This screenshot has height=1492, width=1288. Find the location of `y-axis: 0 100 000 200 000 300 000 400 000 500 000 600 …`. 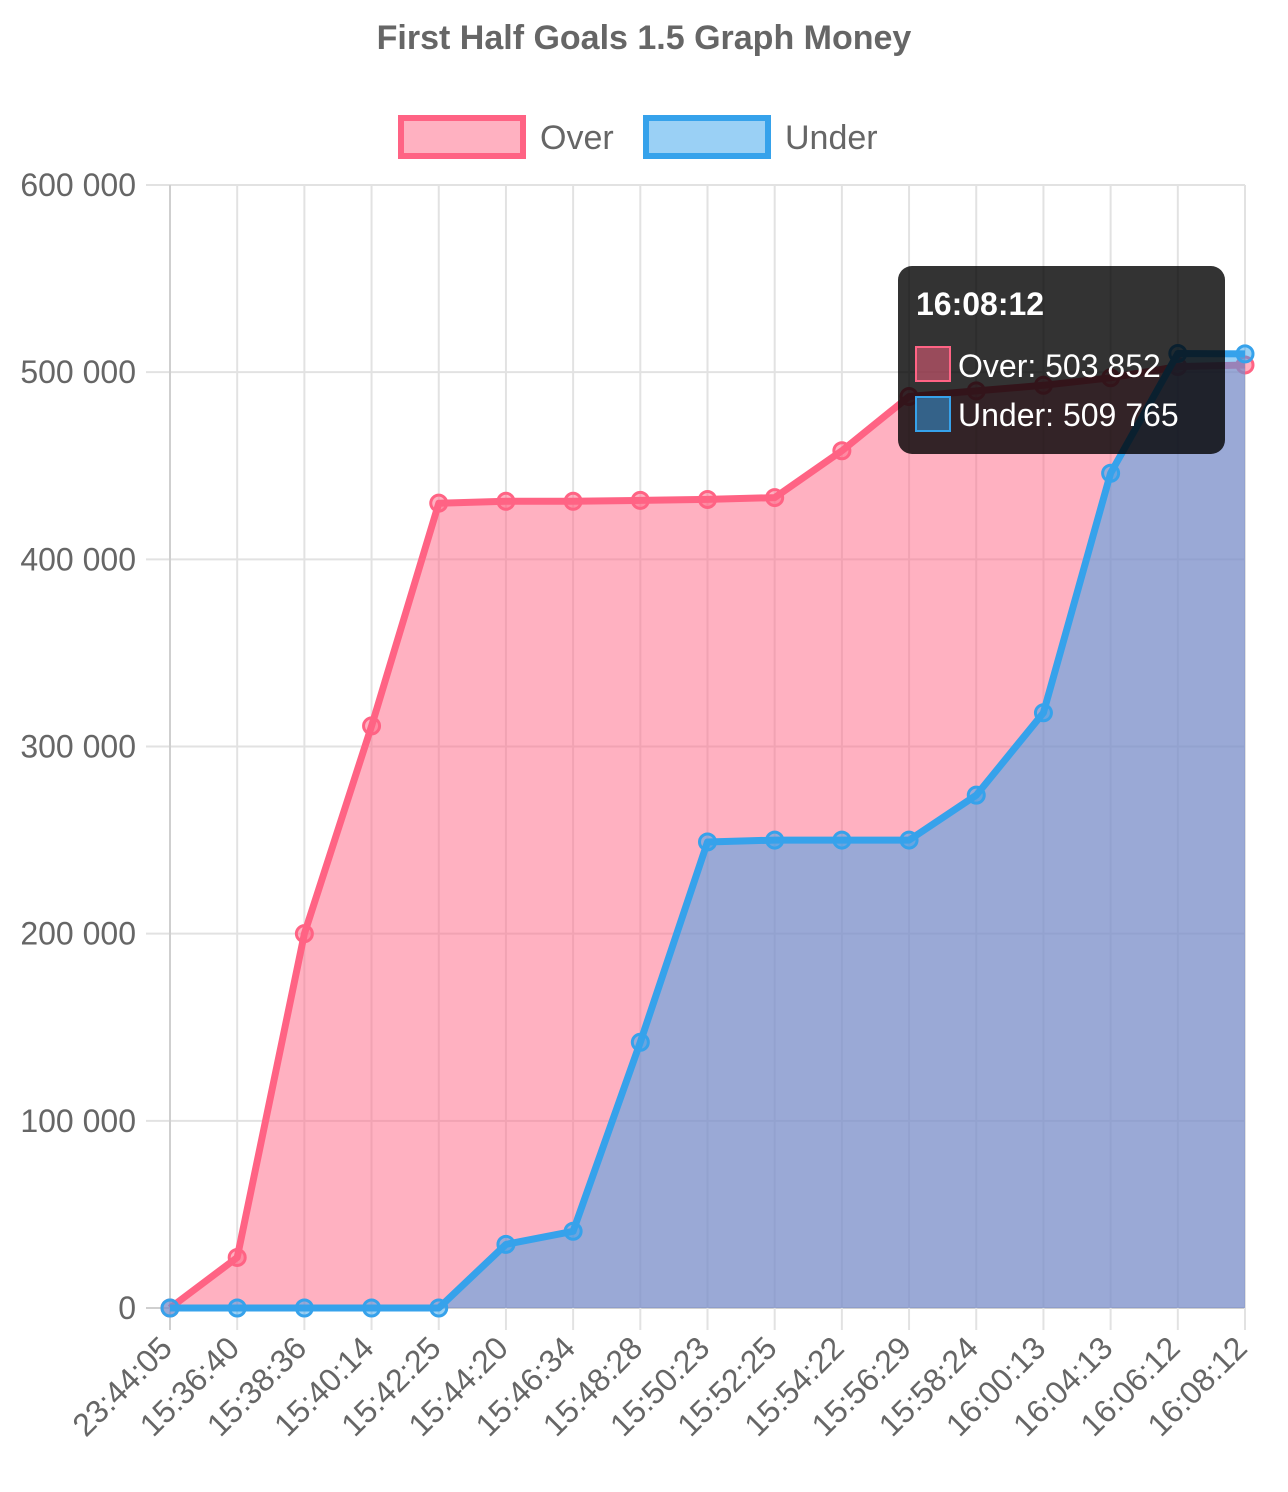

y-axis: 0 100 000 200 000 300 000 400 000 500 000 600 … is located at coordinates (78, 746).